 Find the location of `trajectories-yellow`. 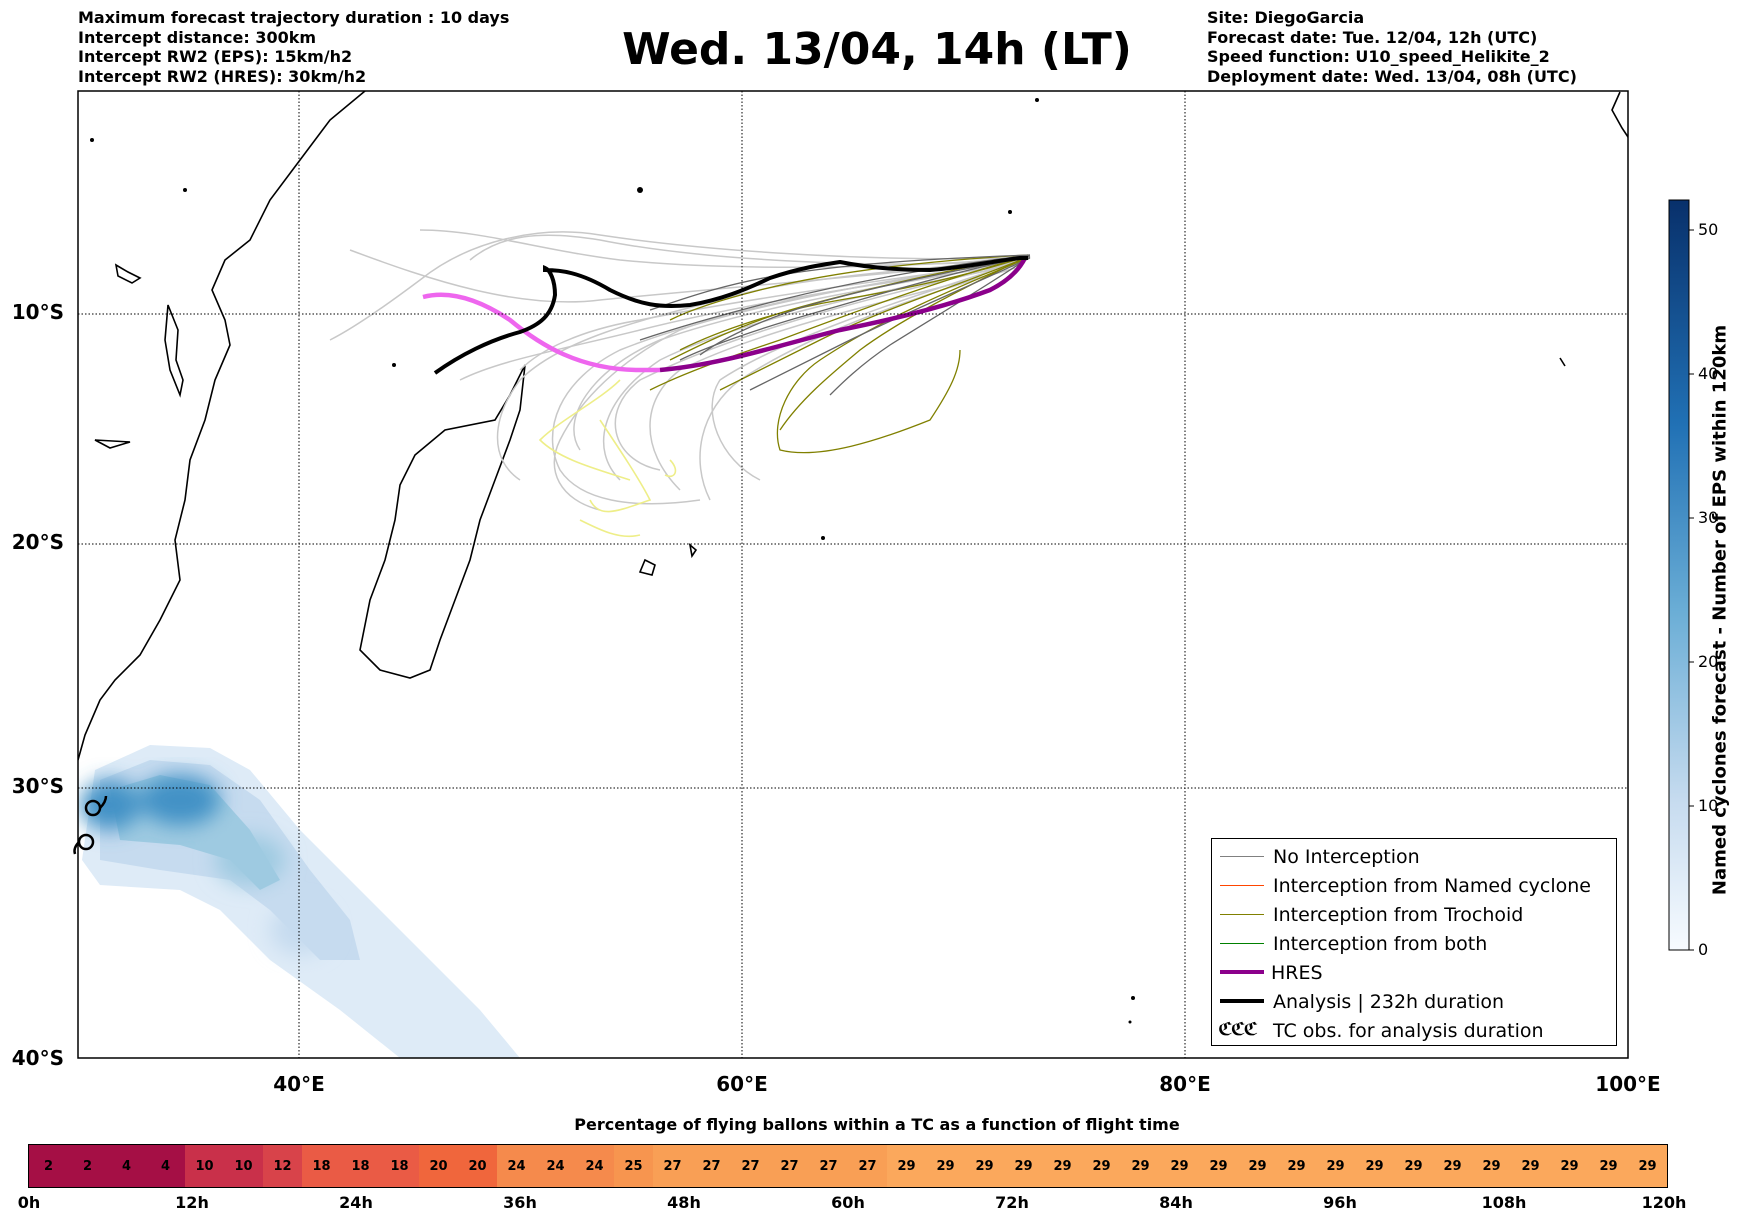

trajectories-yellow is located at coordinates (607, 458).